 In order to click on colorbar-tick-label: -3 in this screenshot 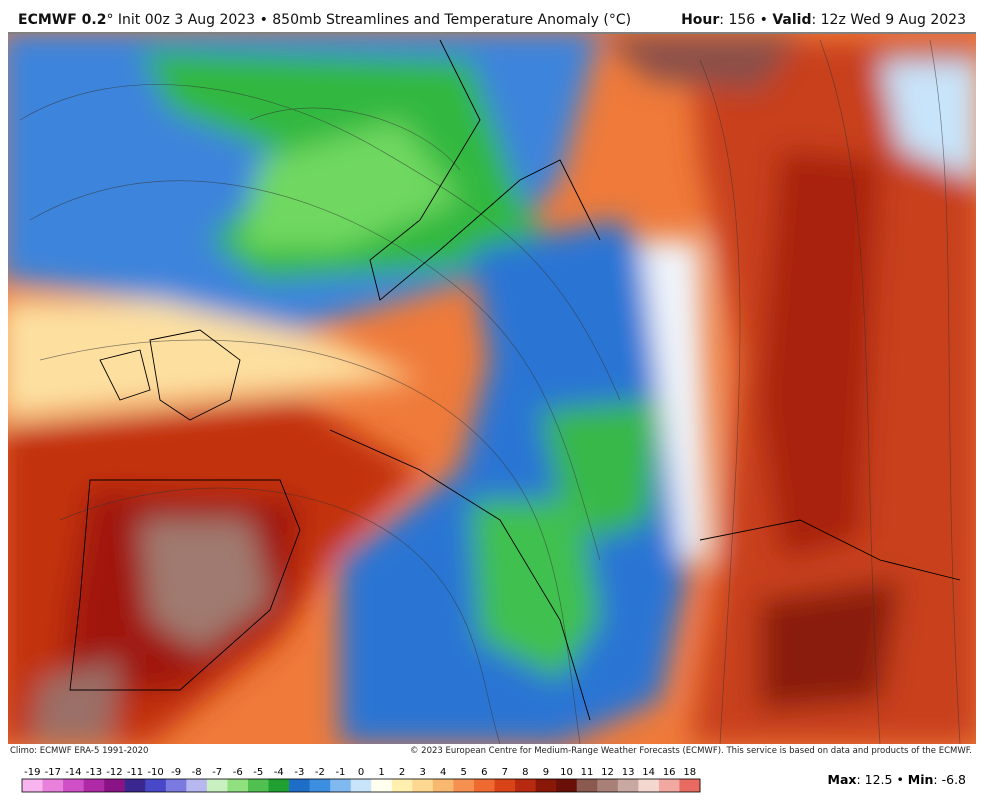, I will do `click(299, 772)`.